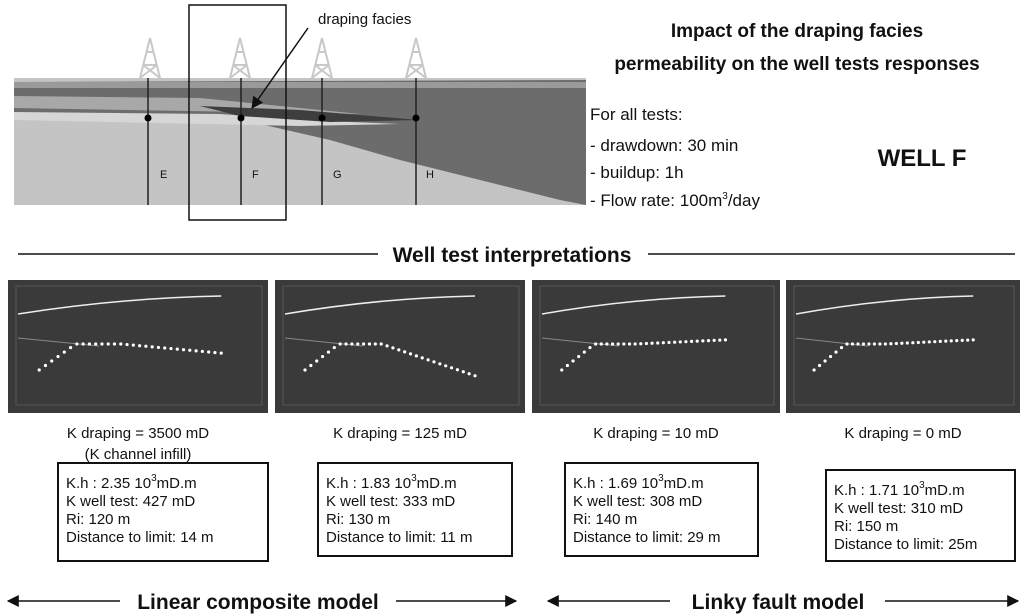 This screenshot has height=615, width=1027. I want to click on plot-frame, so click(401, 345).